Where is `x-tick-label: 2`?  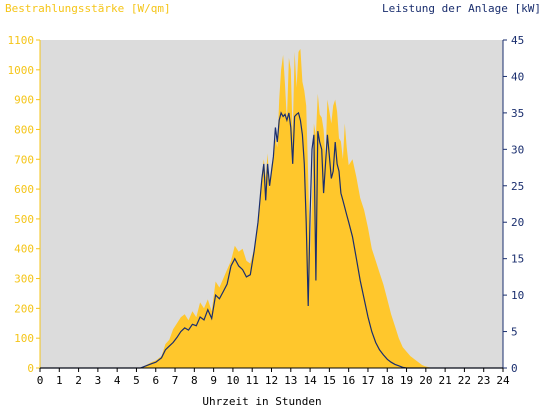 x-tick-label: 2 is located at coordinates (78, 380).